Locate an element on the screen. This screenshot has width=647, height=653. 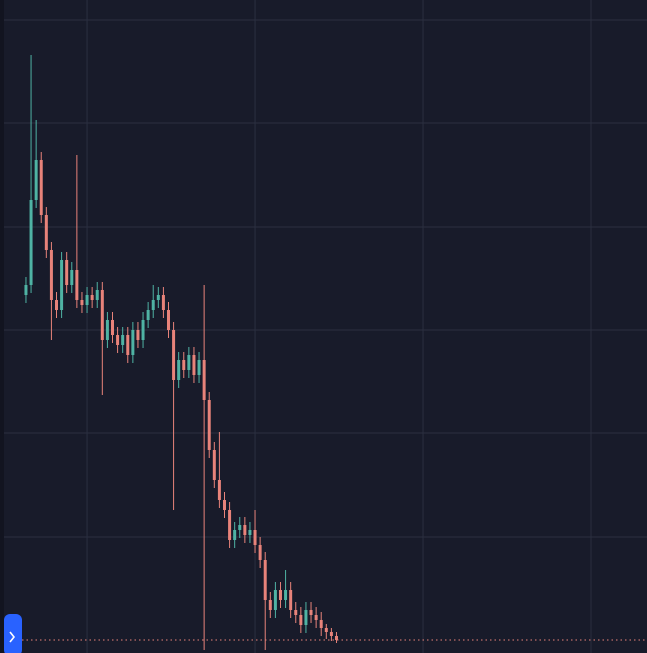
button-bg is located at coordinates (13, 633).